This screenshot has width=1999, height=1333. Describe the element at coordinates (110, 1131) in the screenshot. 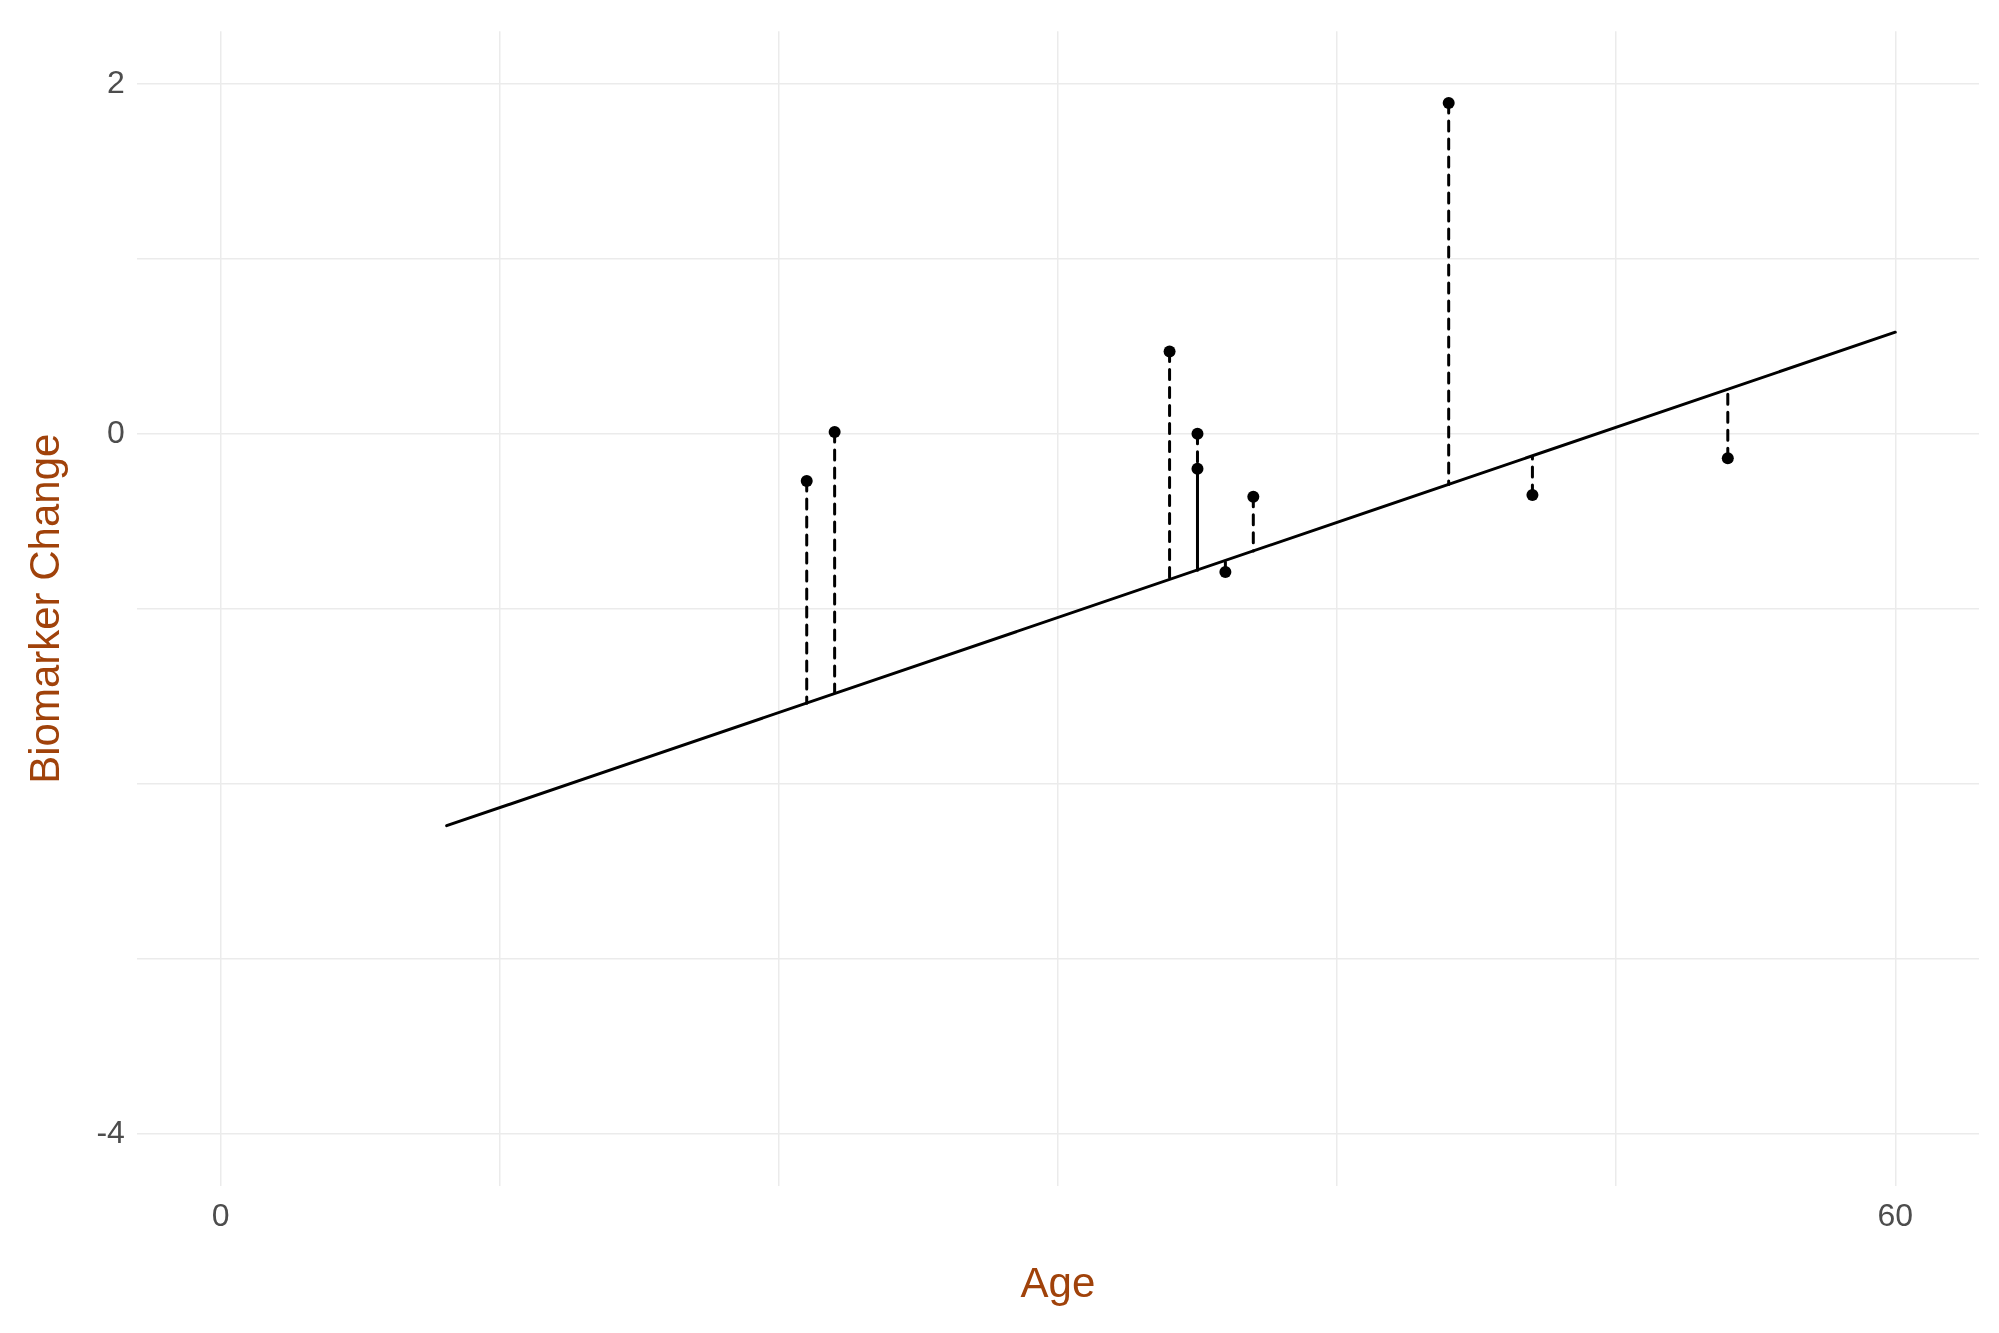

I see `y-tick-label: -4` at that location.